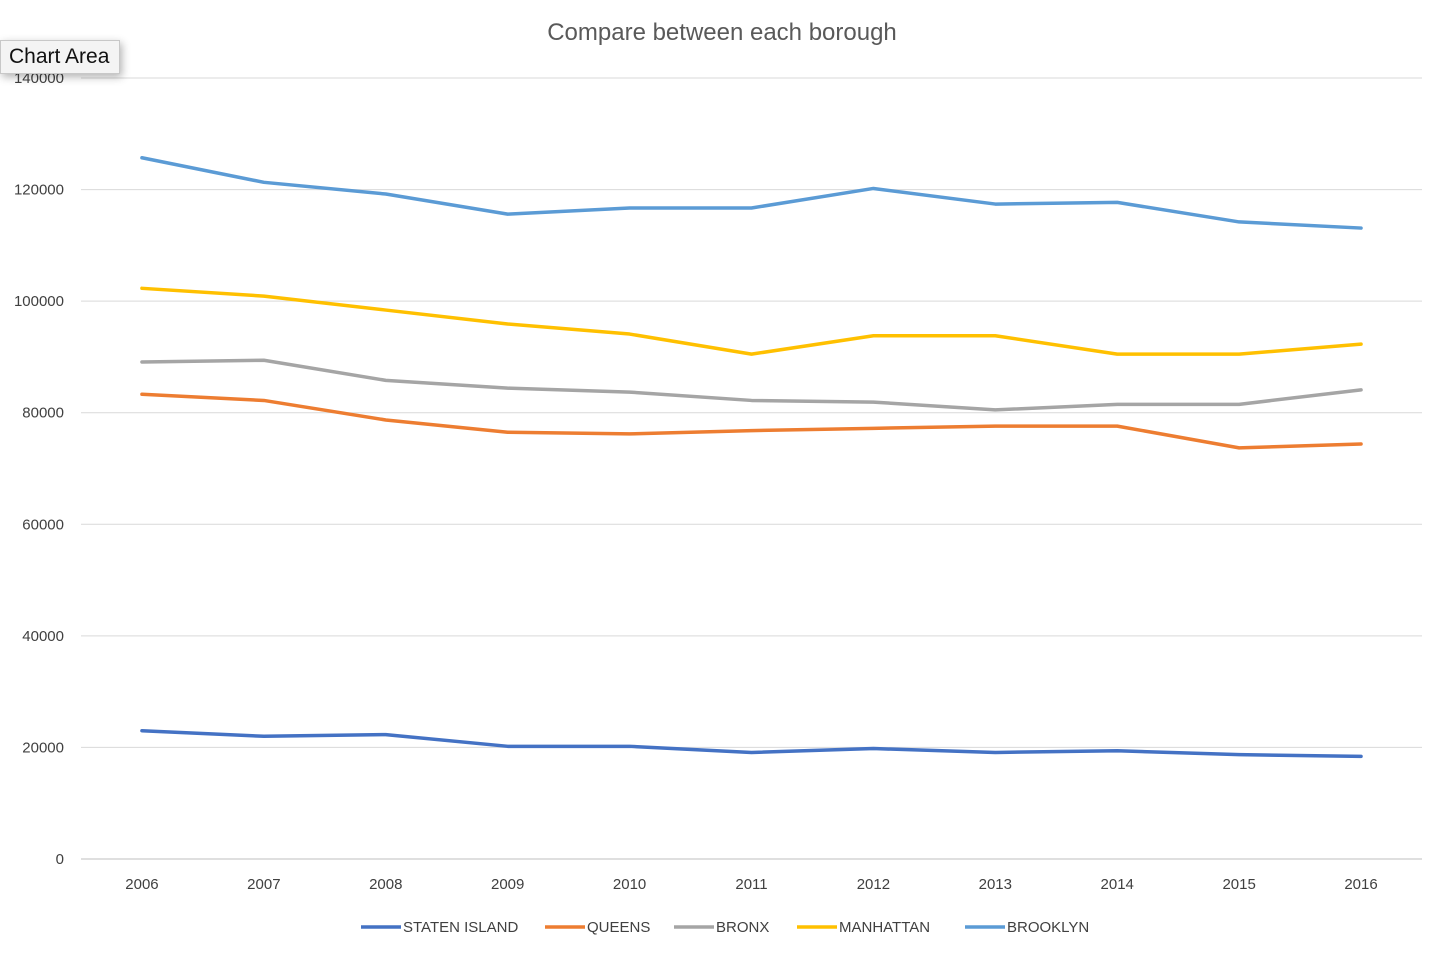 The image size is (1444, 956). Describe the element at coordinates (43, 636) in the screenshot. I see `y-tick-label: 40000` at that location.